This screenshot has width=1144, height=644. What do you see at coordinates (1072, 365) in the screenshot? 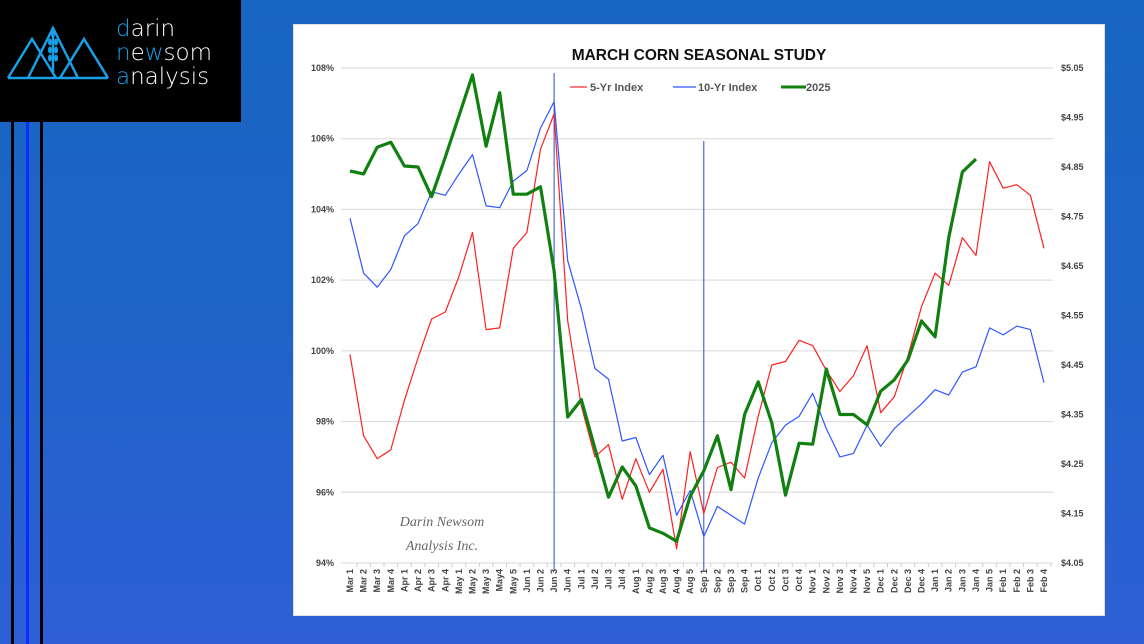
I see `right-tick-label: $4.45` at bounding box center [1072, 365].